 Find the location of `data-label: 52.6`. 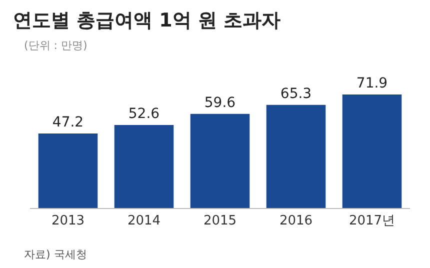

data-label: 52.6 is located at coordinates (144, 114).